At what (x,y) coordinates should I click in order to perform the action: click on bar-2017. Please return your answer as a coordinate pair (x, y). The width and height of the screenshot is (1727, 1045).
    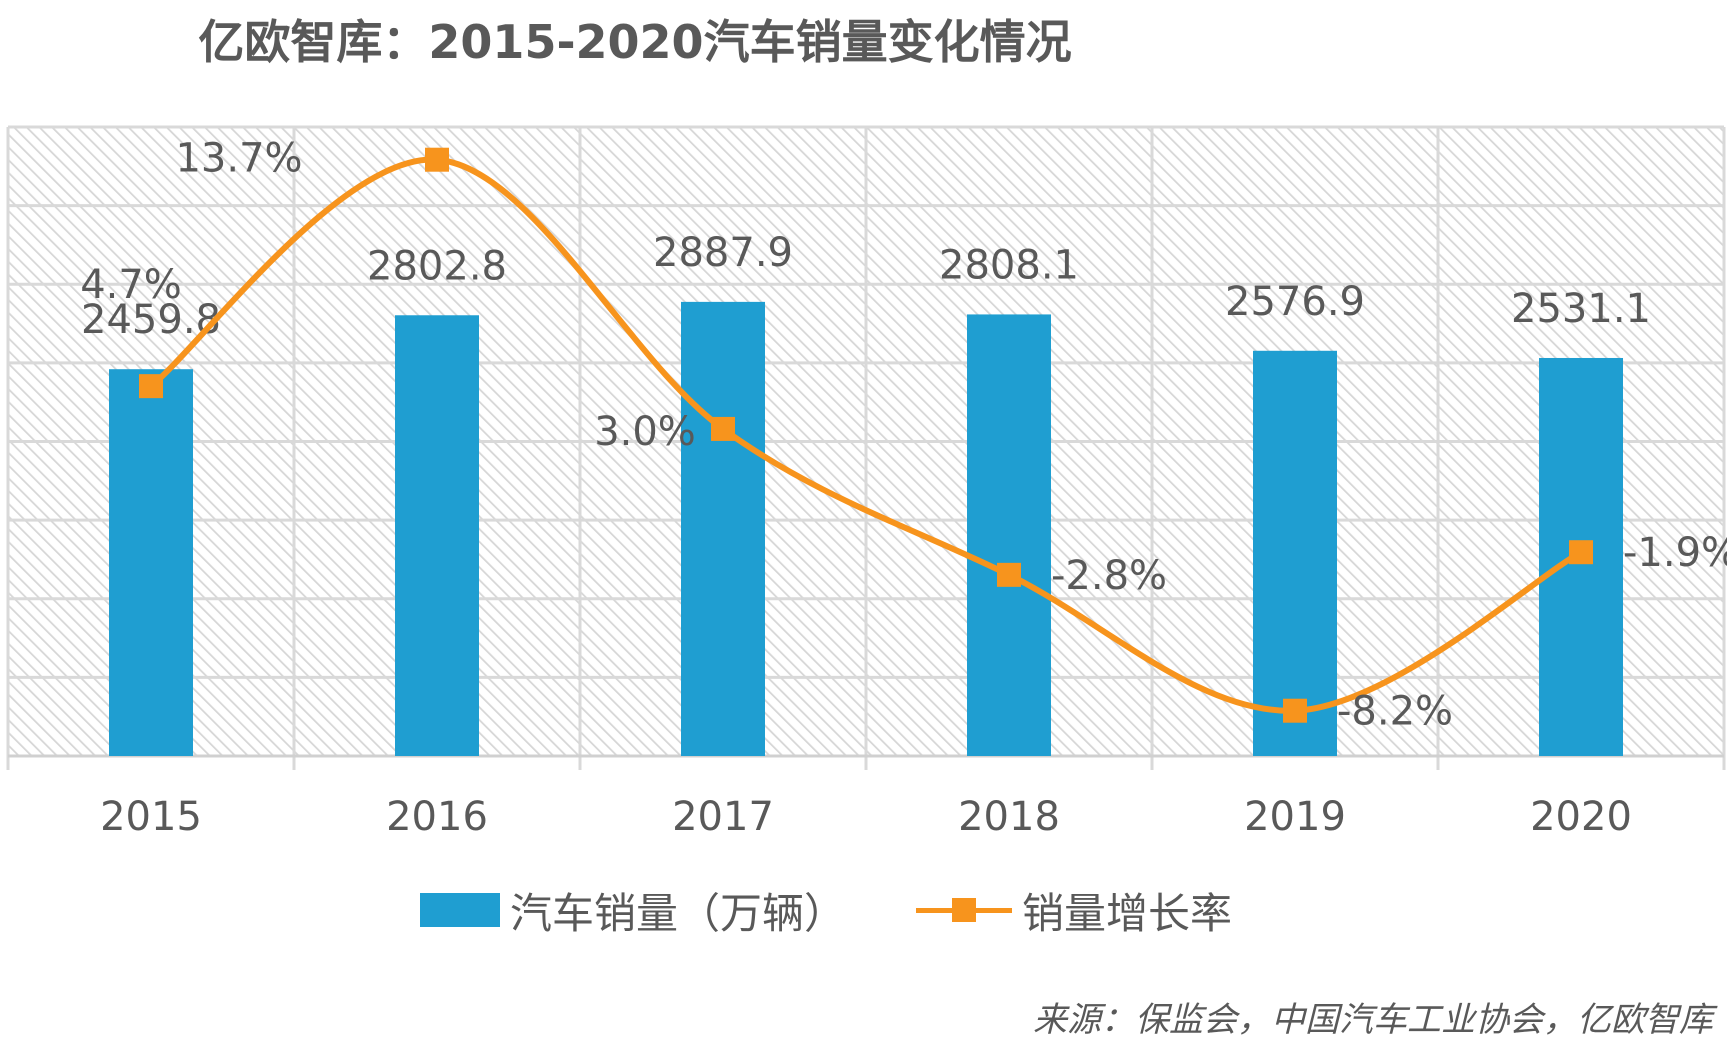
    Looking at the image, I should click on (723, 528).